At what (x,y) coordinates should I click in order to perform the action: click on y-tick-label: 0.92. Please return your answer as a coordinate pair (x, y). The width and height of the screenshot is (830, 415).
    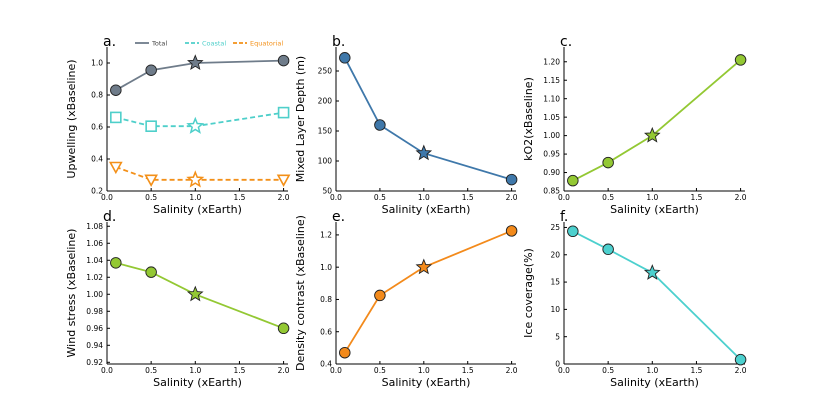
    Looking at the image, I should click on (94, 362).